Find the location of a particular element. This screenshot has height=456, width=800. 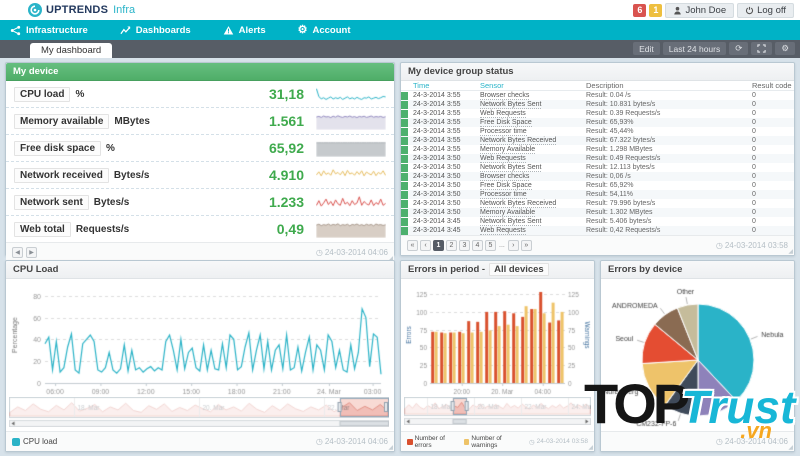

edit-button: Edit is located at coordinates (646, 48).